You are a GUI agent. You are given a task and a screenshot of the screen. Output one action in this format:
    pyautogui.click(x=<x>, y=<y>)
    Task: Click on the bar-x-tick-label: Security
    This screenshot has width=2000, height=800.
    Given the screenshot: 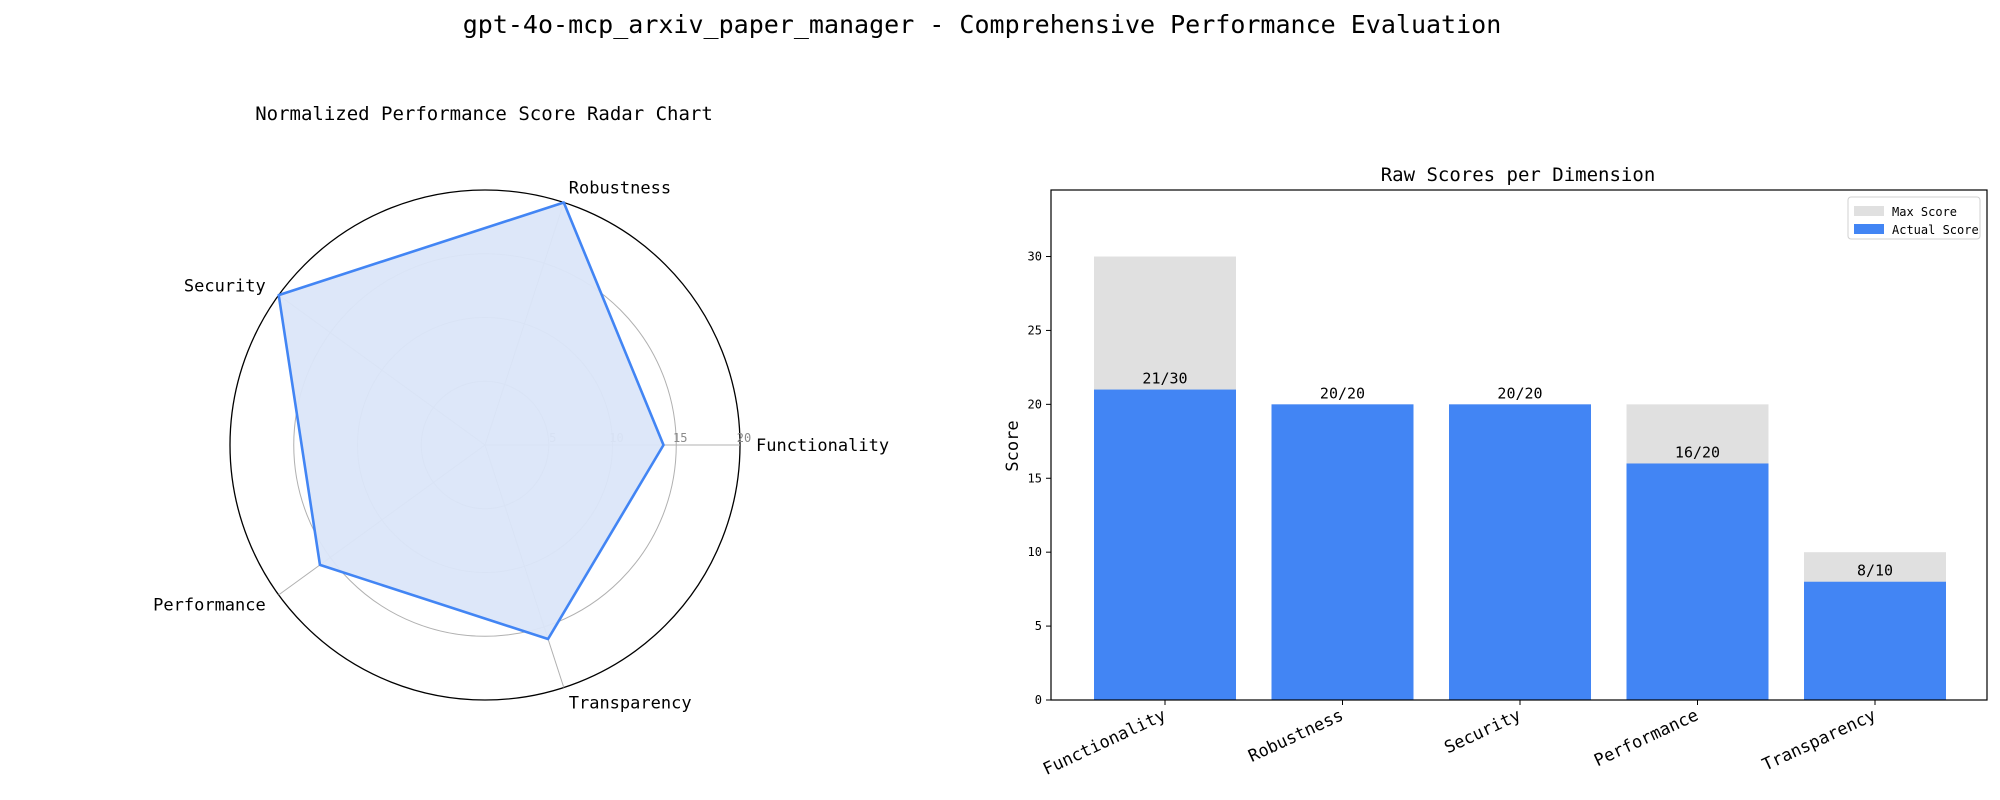 What is the action you would take?
    pyautogui.click(x=1482, y=731)
    